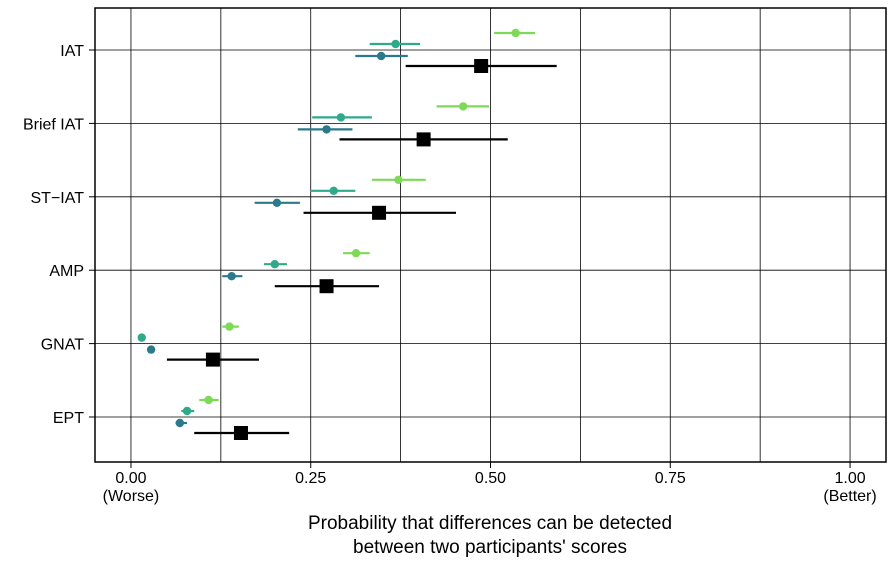 This screenshot has width=888, height=568. What do you see at coordinates (66, 271) in the screenshot?
I see `y-tick-label: AMP` at bounding box center [66, 271].